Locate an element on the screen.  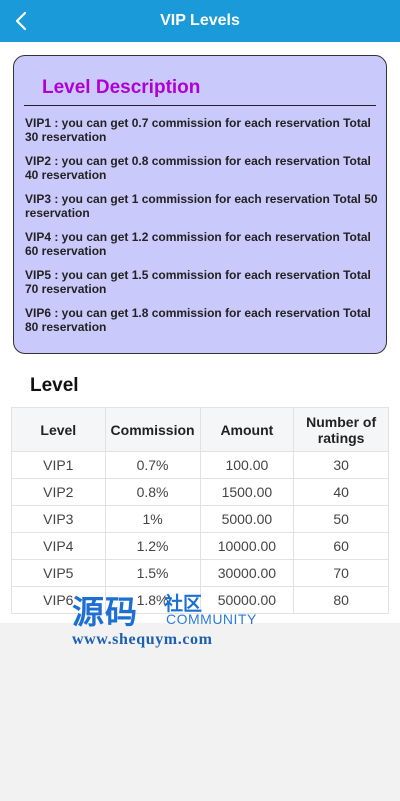
chevron-left-icon is located at coordinates (21, 21).